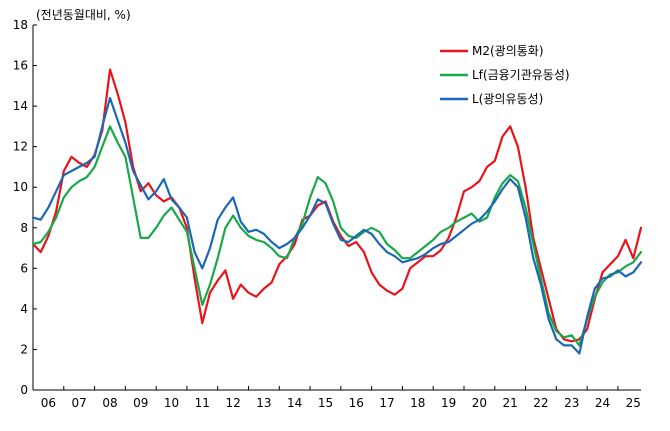  I want to click on legend-label-1: Lf(금융기관유동성), so click(521, 75).